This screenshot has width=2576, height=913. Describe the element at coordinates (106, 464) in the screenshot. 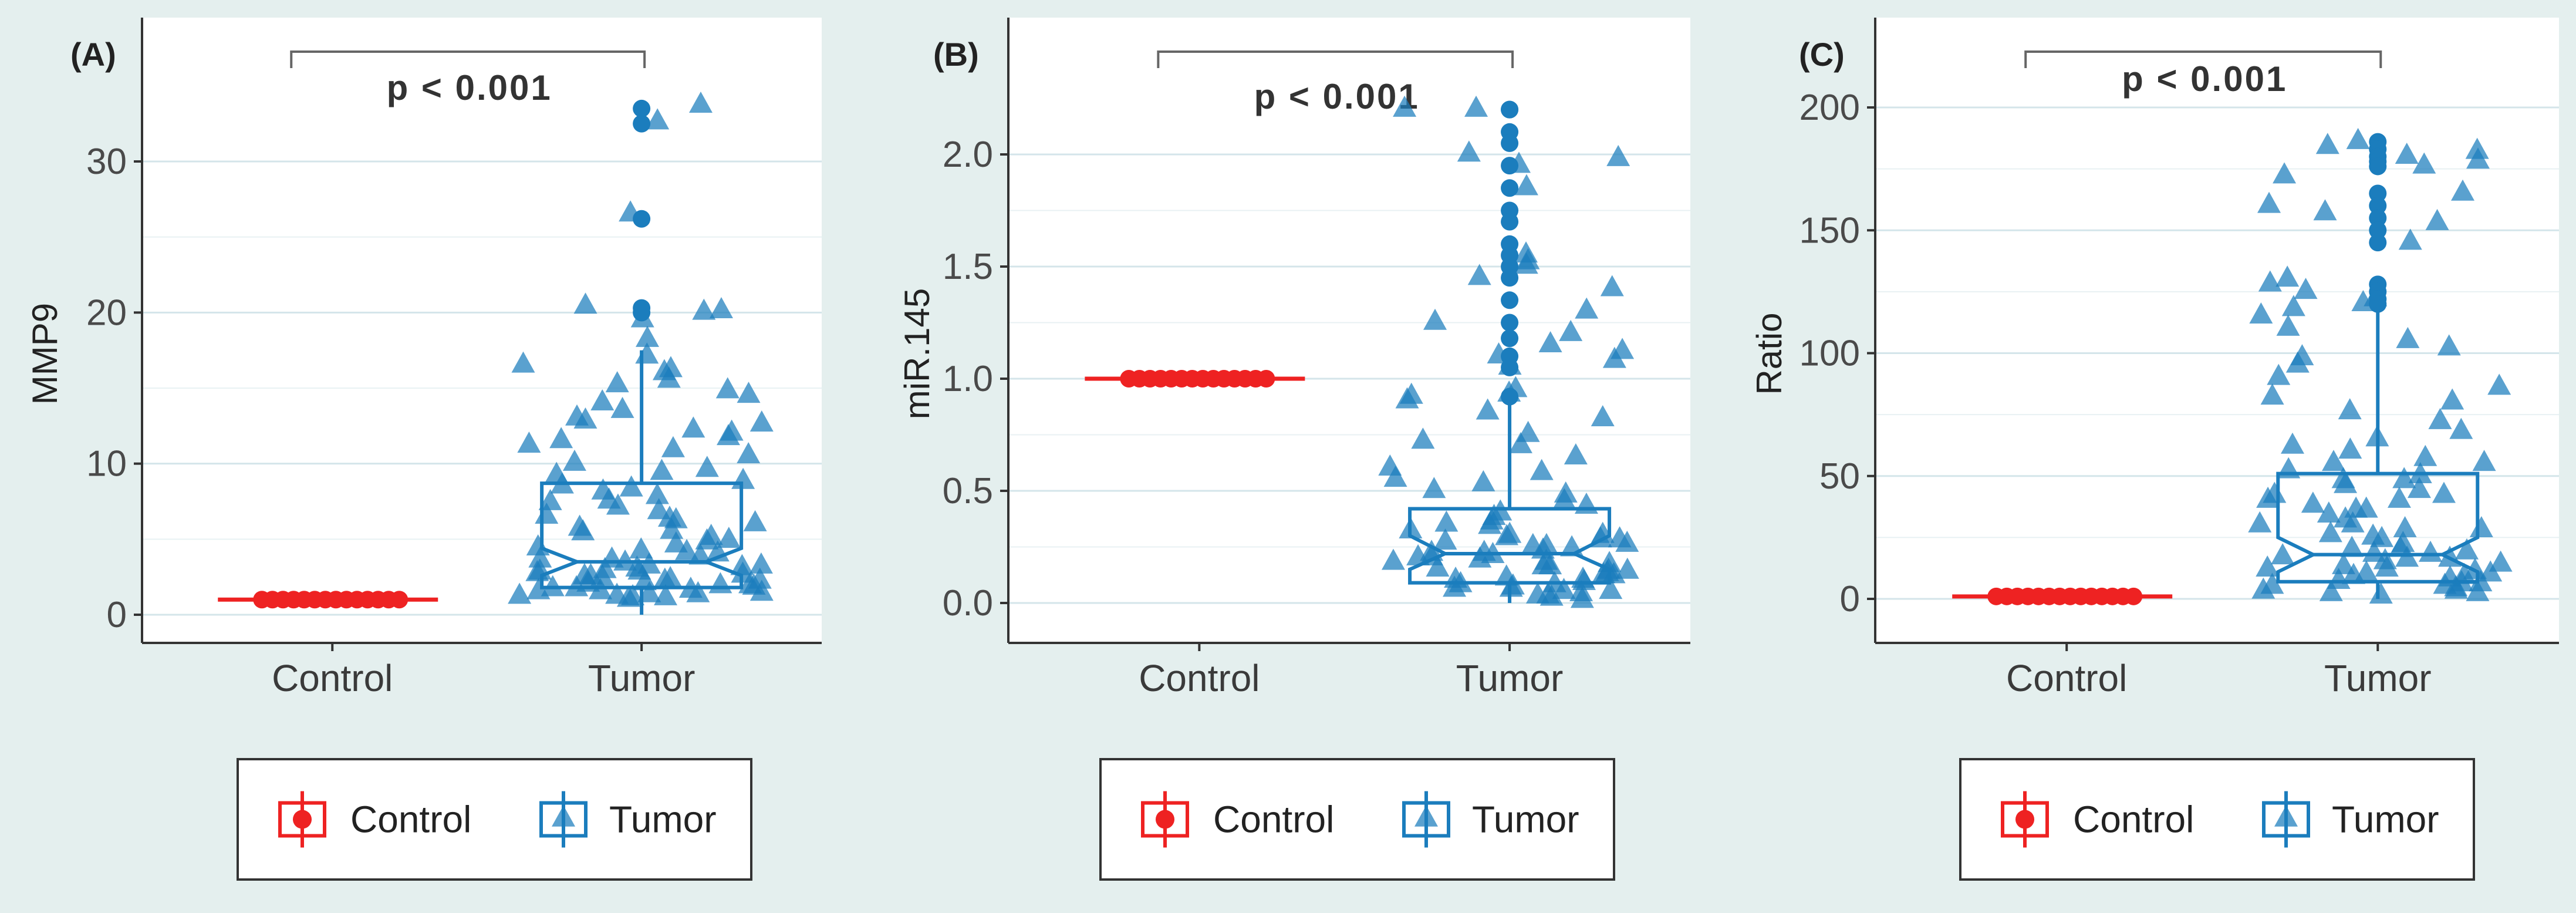

I see `y-tick-label: 10` at that location.